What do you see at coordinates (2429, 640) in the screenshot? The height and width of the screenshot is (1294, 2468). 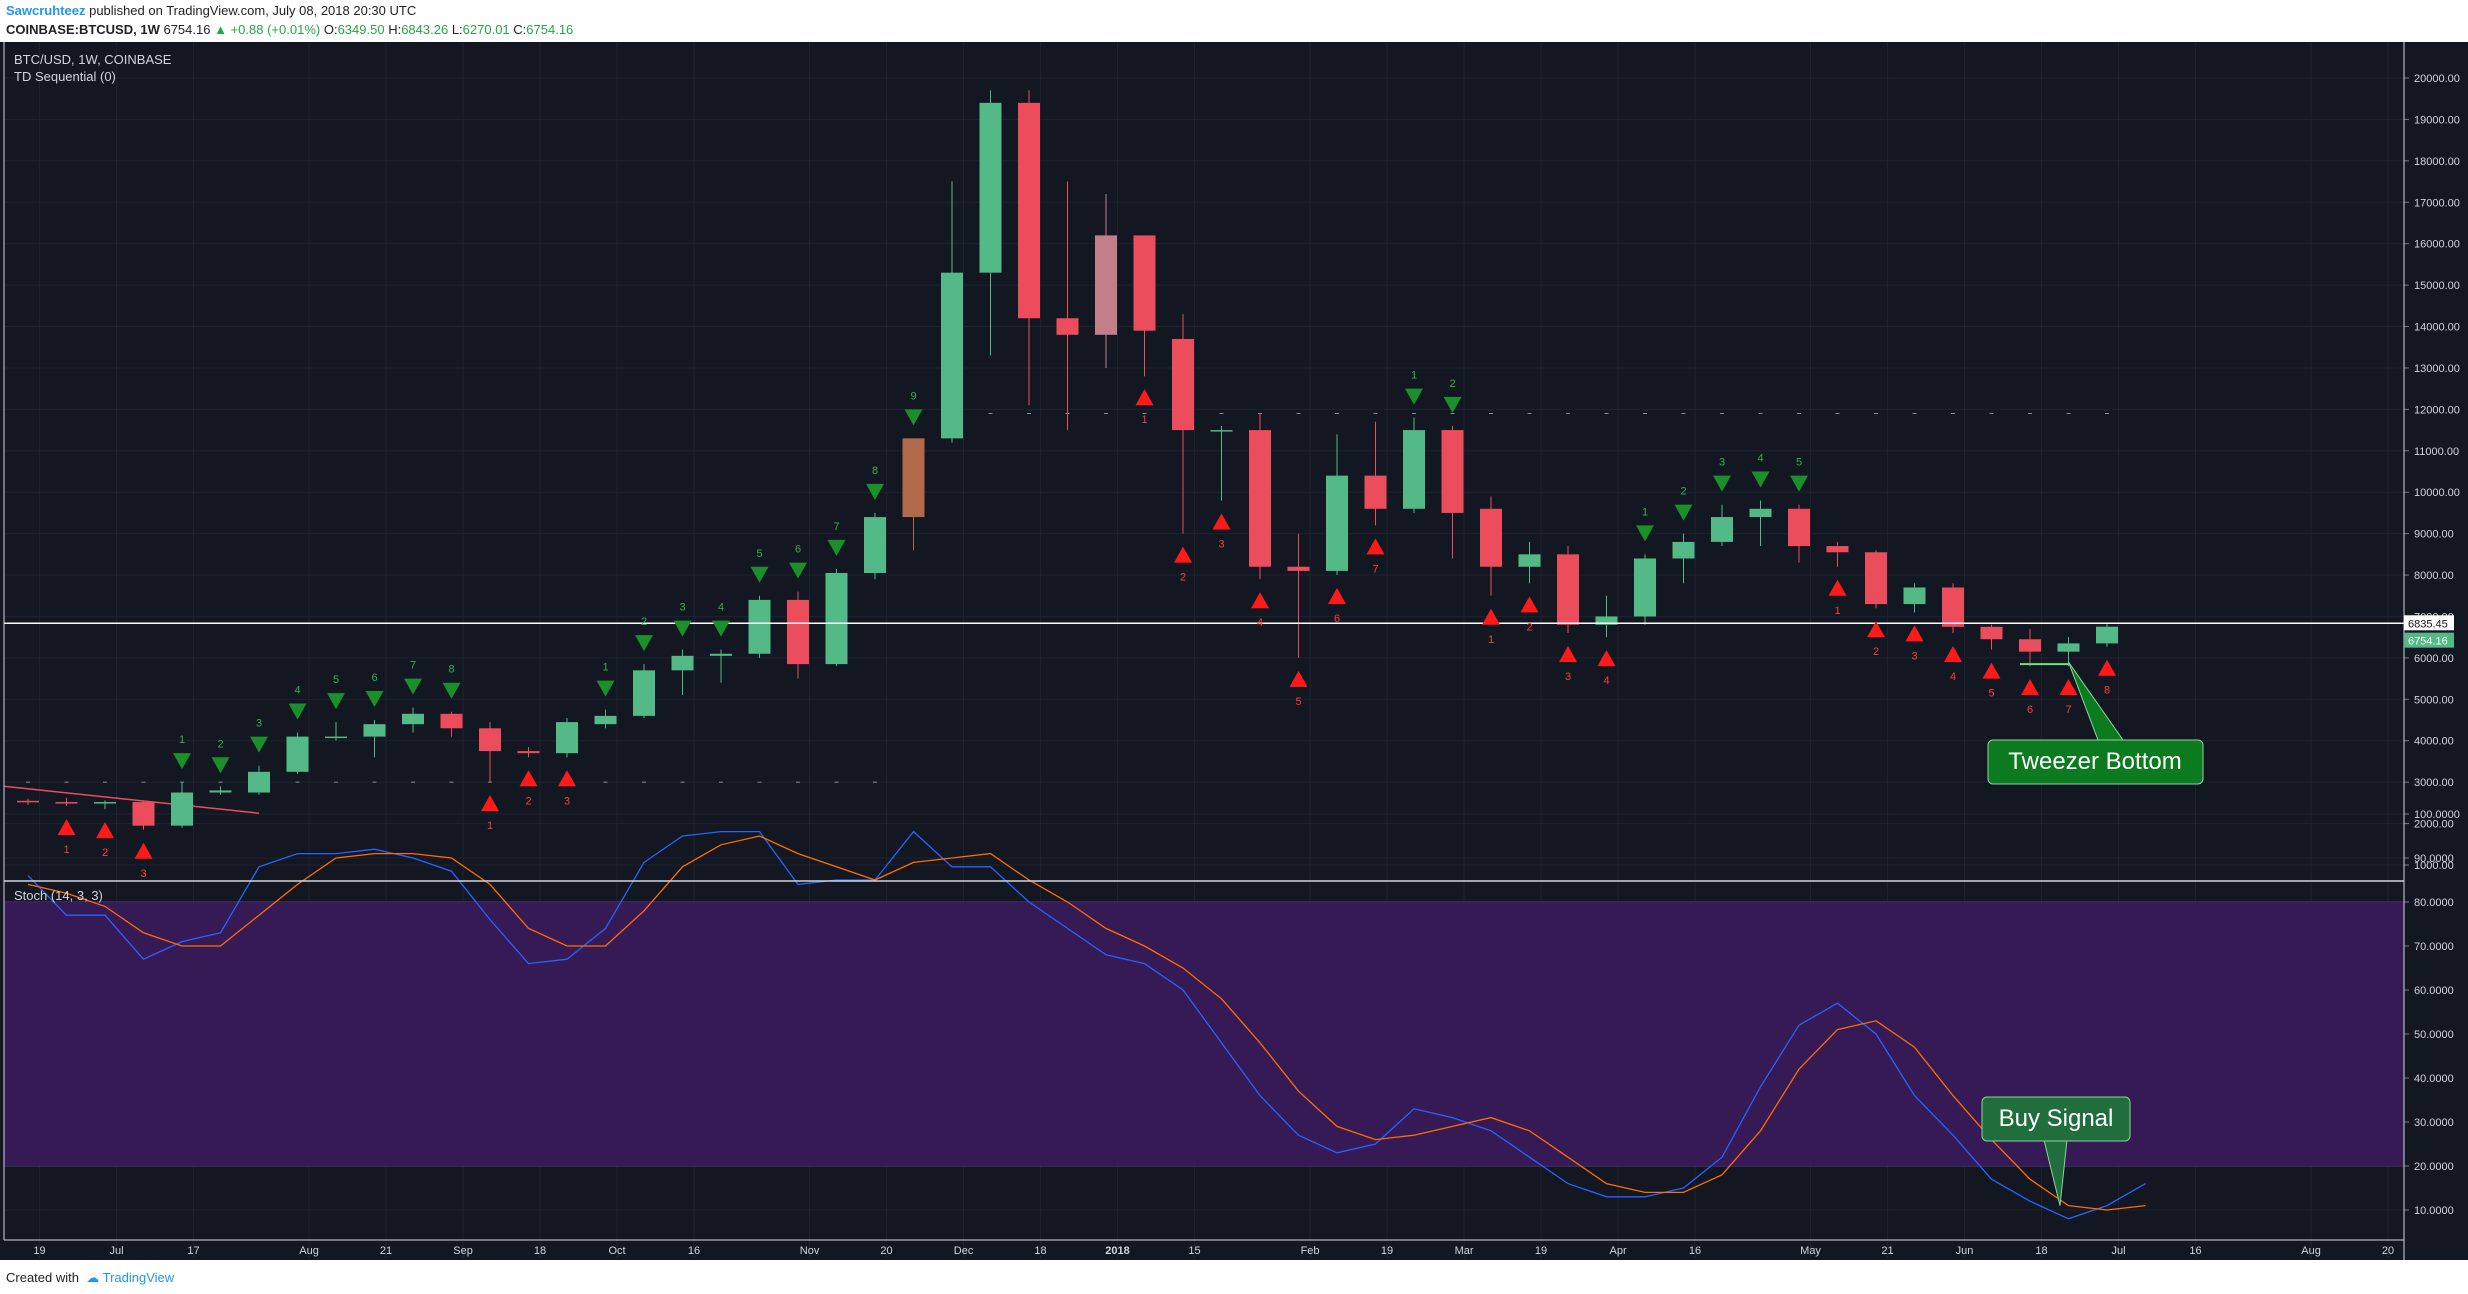 I see `price-tag-green` at bounding box center [2429, 640].